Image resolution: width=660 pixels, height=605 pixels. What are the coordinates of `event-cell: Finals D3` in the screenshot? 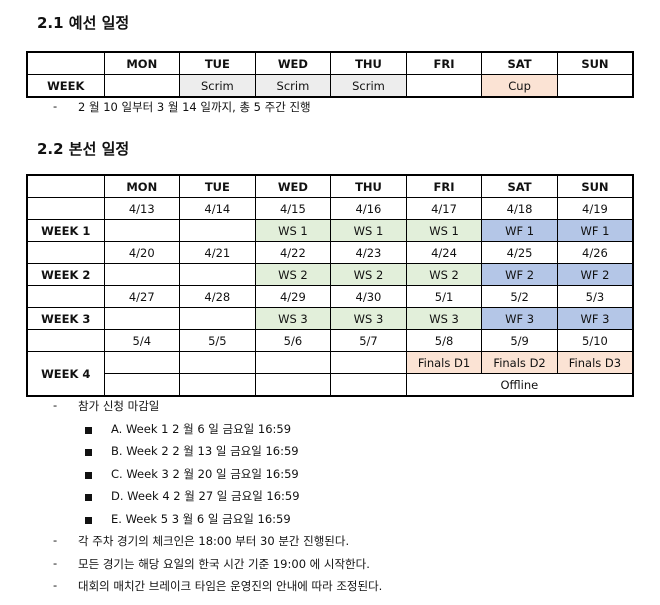 It's located at (595, 362).